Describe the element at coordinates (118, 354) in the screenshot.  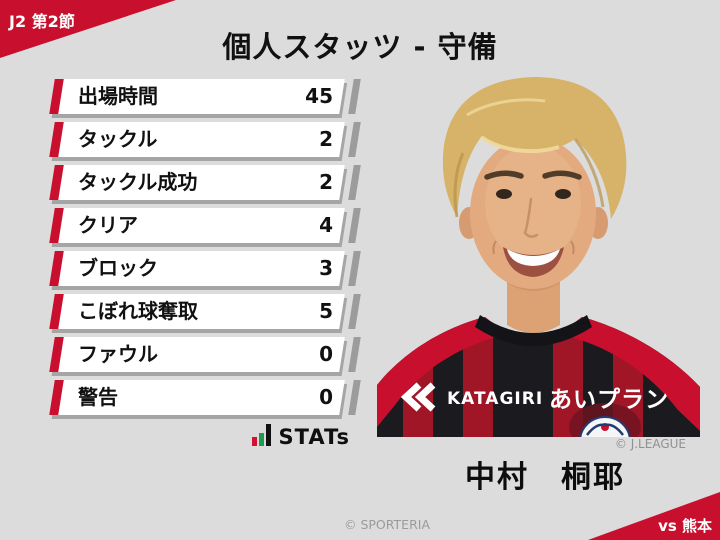
I see `stat-label: ファウル` at that location.